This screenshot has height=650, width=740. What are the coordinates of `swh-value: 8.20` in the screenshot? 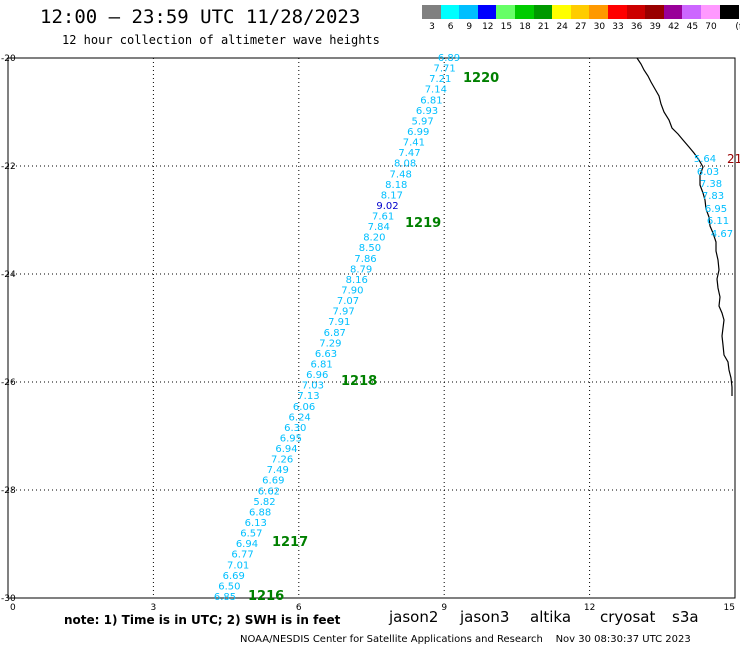 It's located at (374, 238).